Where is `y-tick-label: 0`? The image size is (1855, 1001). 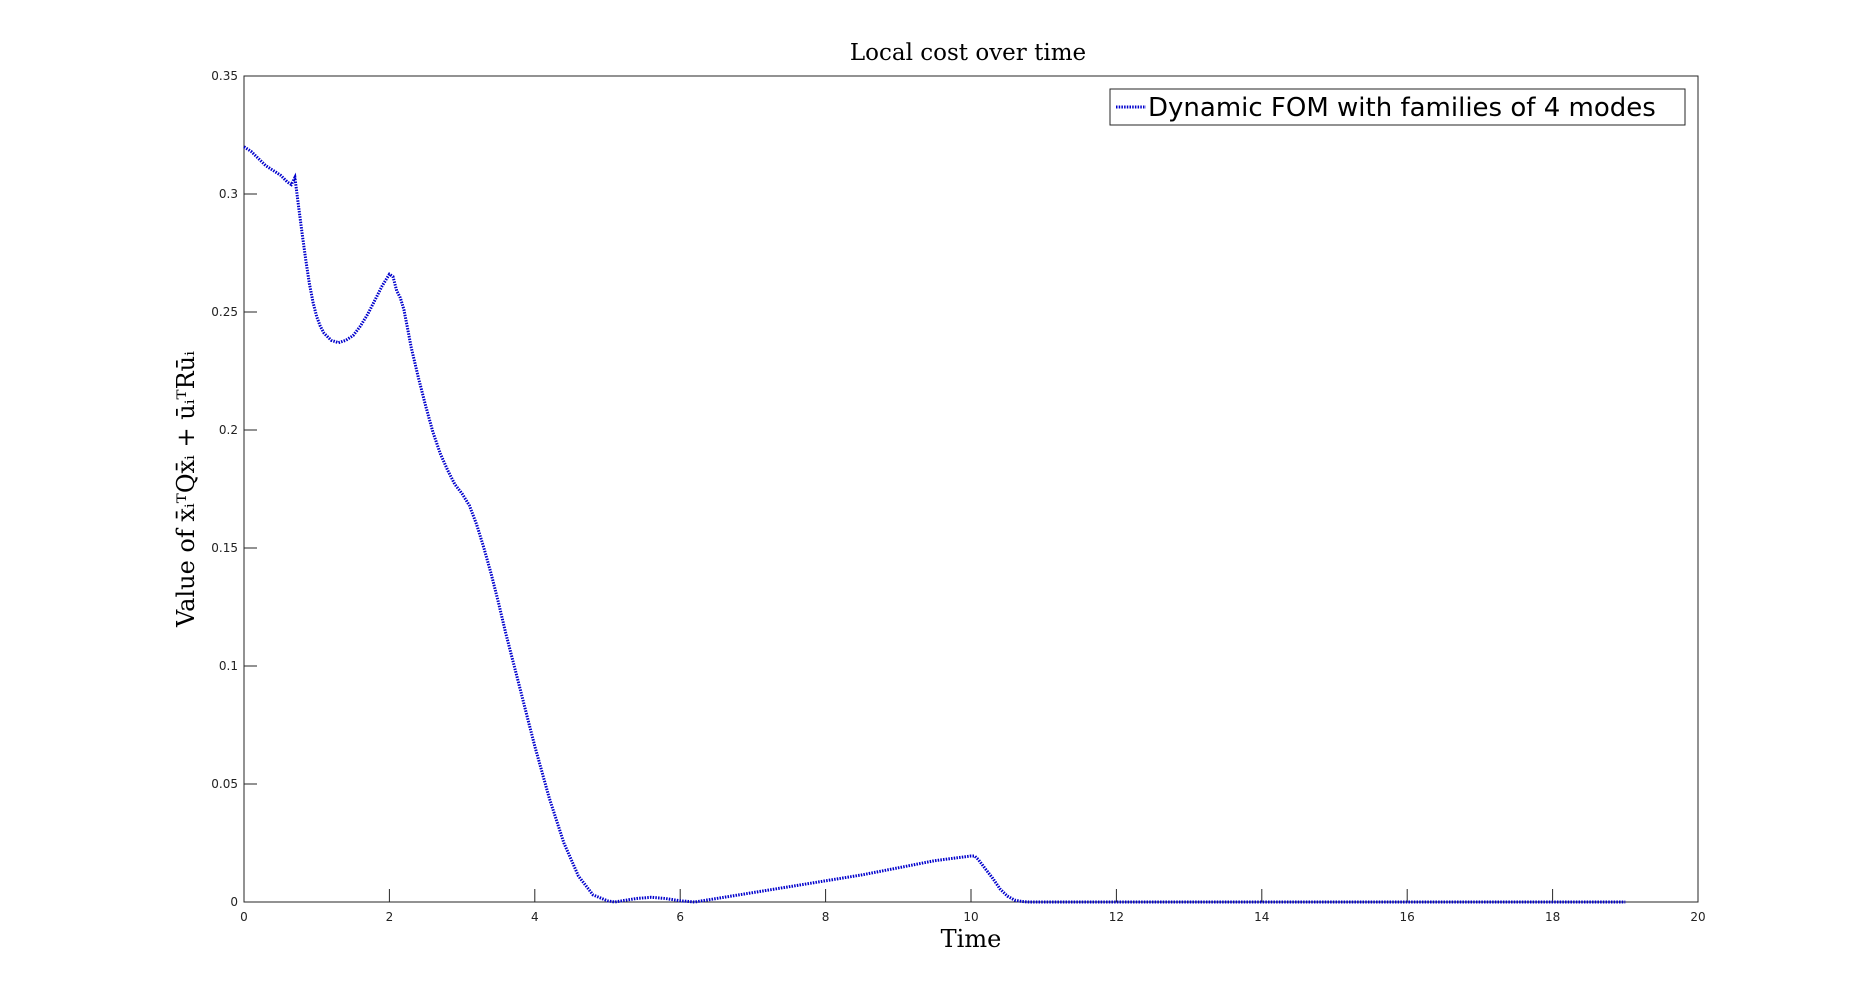 y-tick-label: 0 is located at coordinates (234, 902).